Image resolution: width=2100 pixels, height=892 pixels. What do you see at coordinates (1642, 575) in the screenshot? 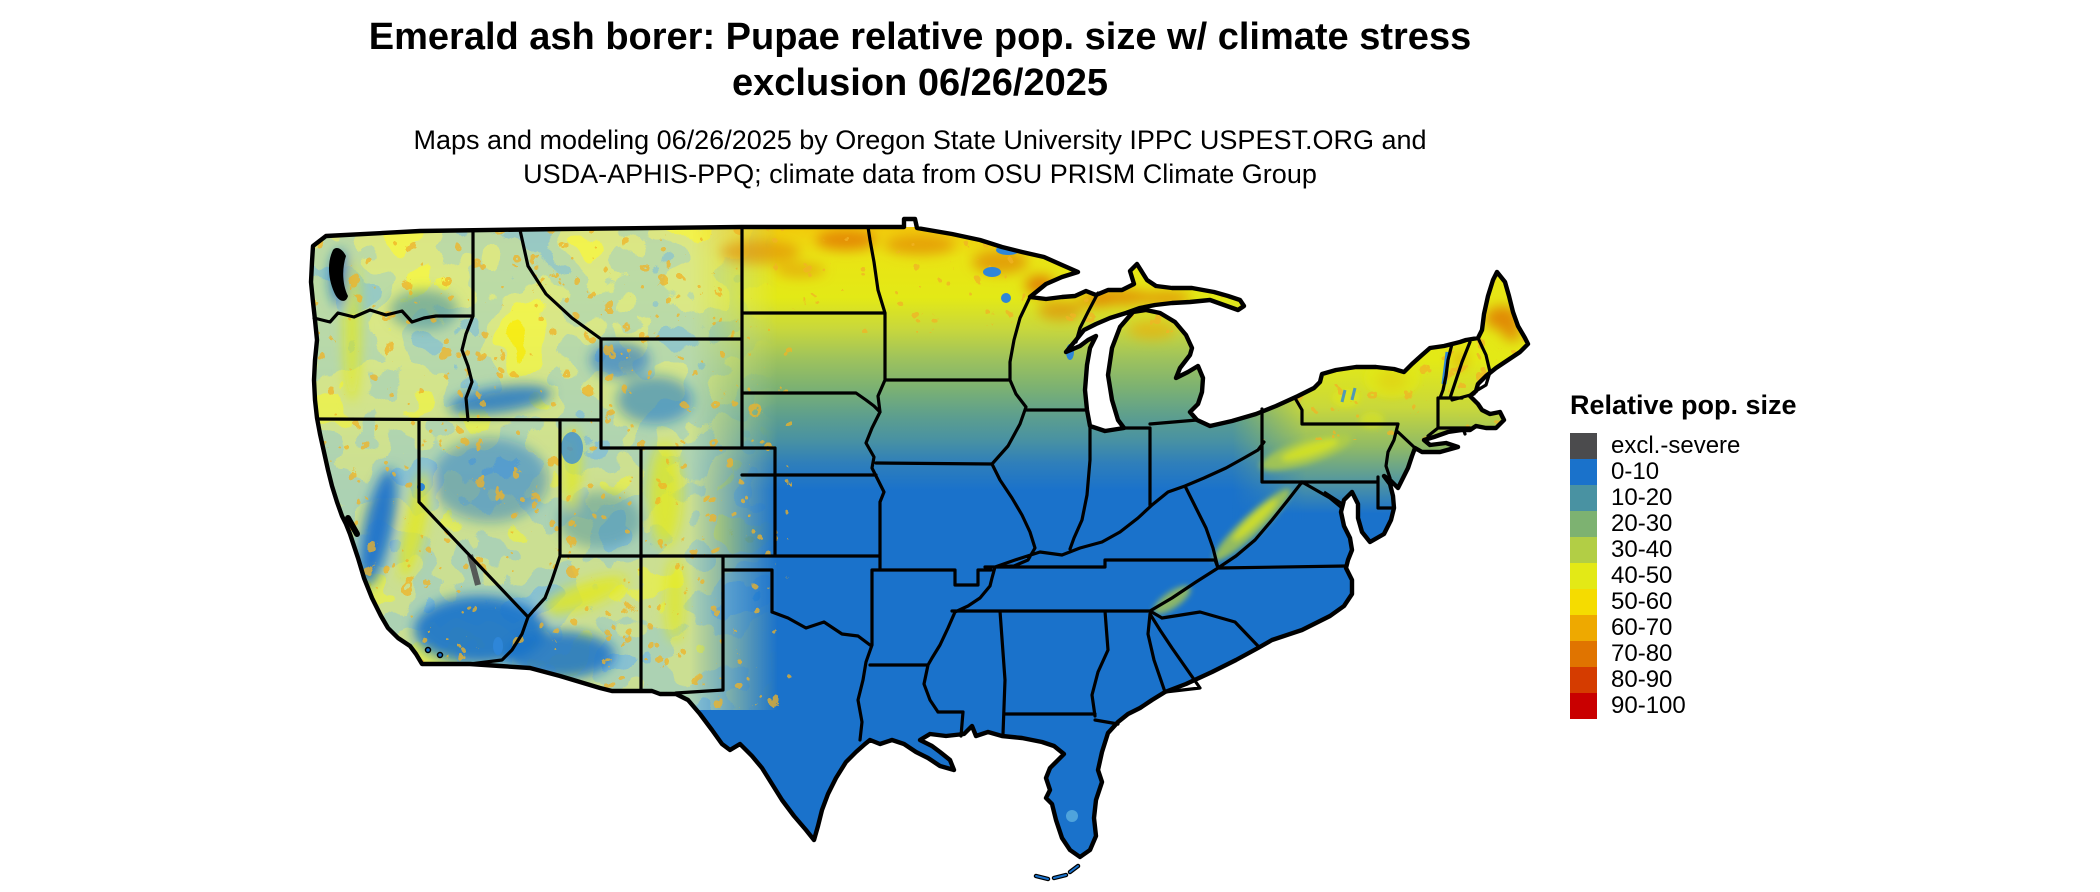
I see `legend-label: 40-50` at bounding box center [1642, 575].